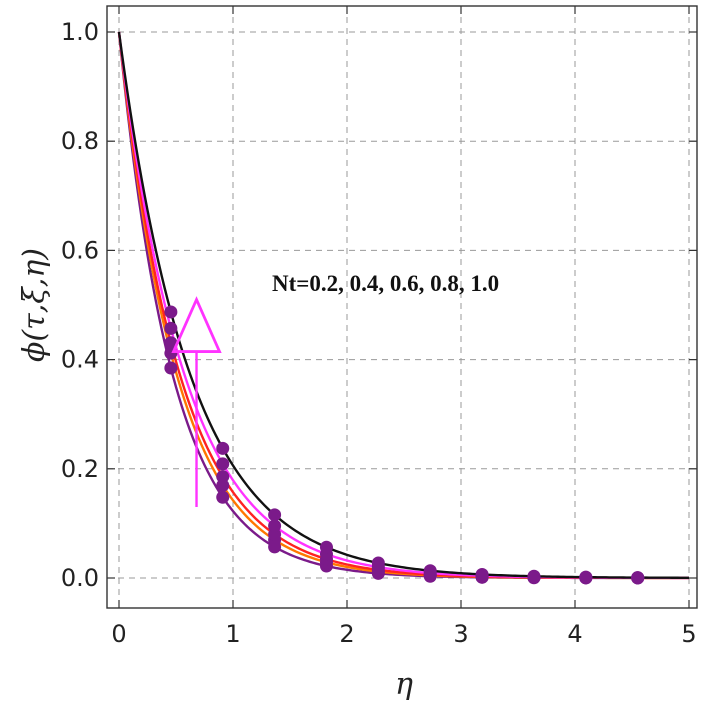  What do you see at coordinates (80, 469) in the screenshot?
I see `y-tick-label: 0.2` at bounding box center [80, 469].